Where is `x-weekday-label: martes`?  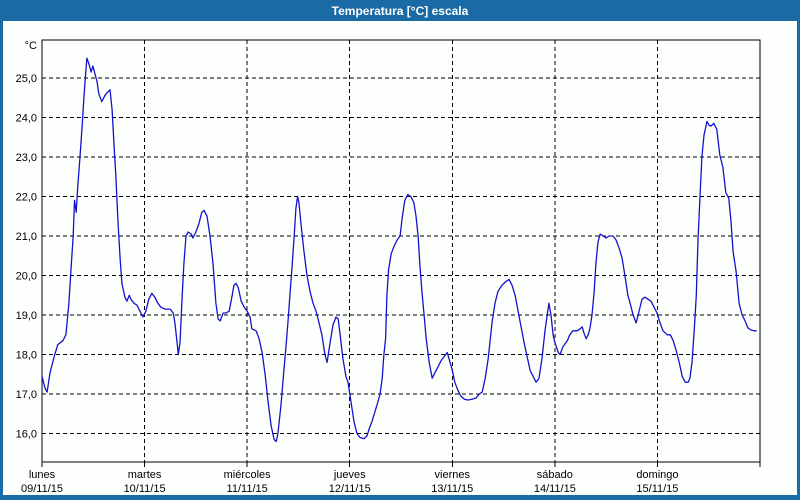 x-weekday-label: martes is located at coordinates (145, 475).